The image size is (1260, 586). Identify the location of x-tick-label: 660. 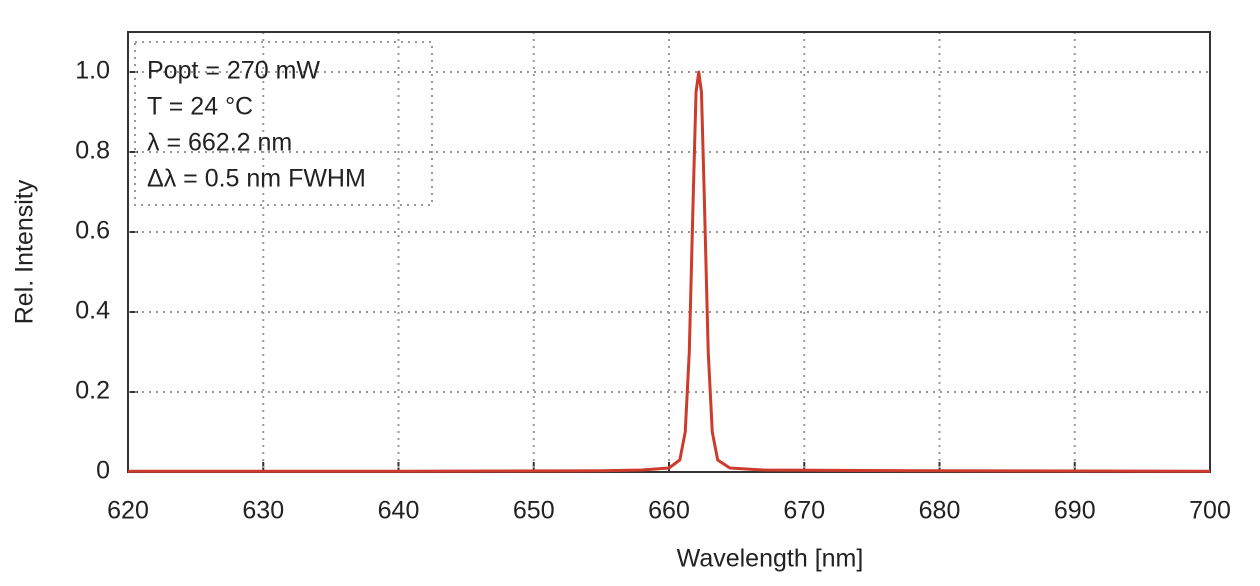
(669, 511).